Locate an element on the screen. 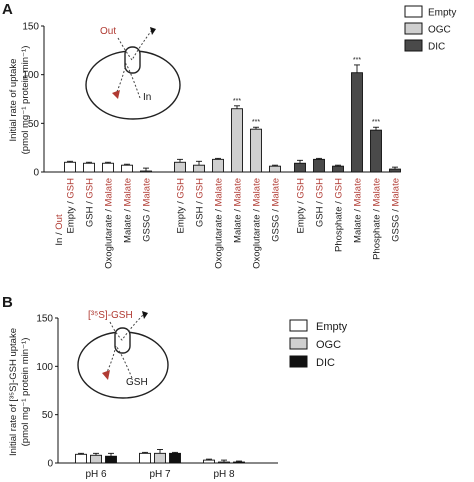 The height and width of the screenshot is (482, 474). category-label: Phosphate / Malate is located at coordinates (377, 219).